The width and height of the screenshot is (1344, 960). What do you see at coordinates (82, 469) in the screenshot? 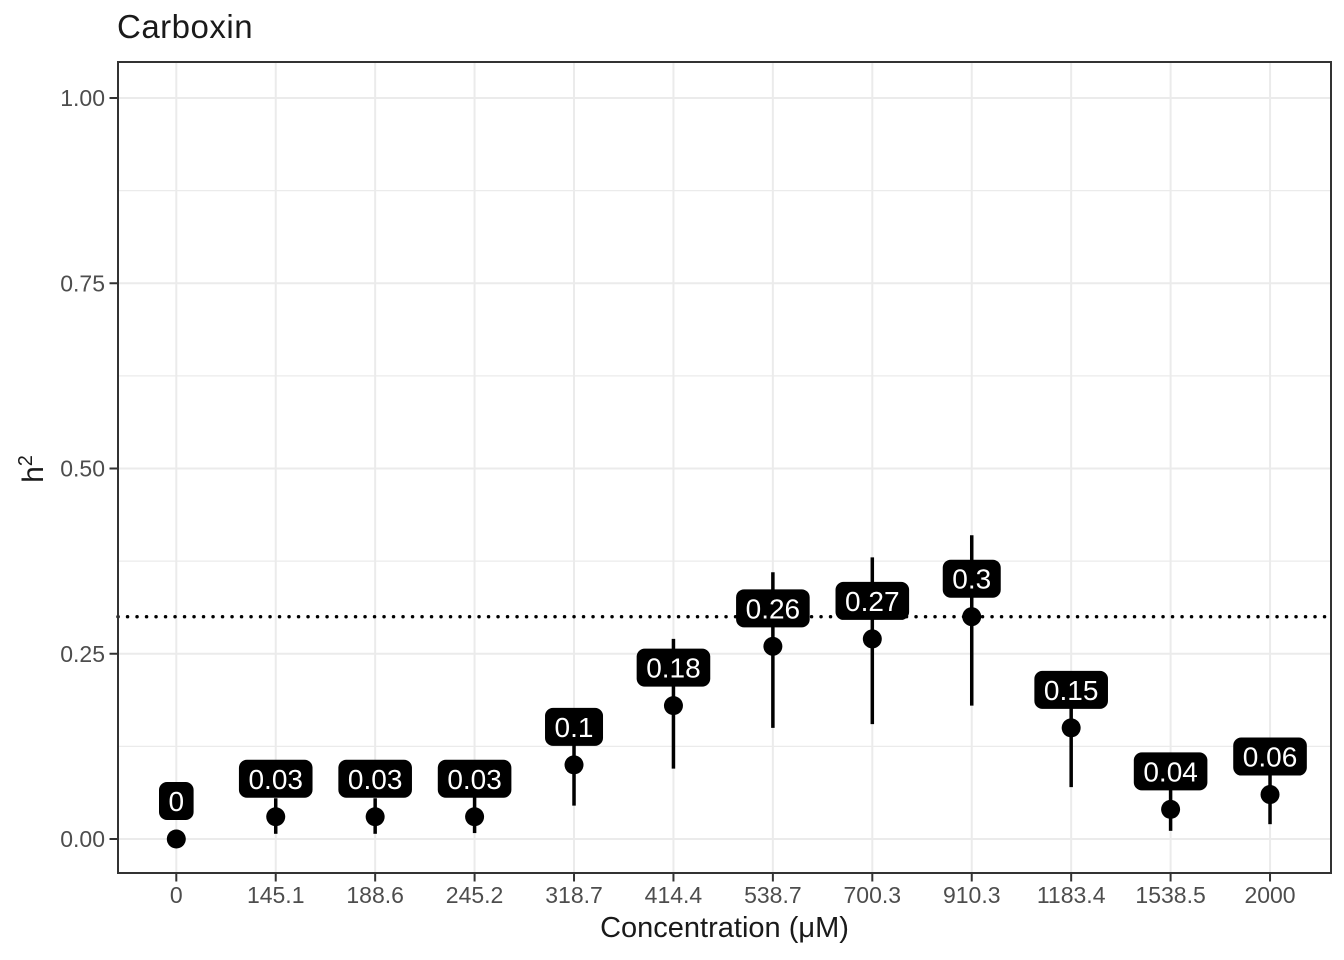
I see `y-tick-label: 0.50` at bounding box center [82, 469].